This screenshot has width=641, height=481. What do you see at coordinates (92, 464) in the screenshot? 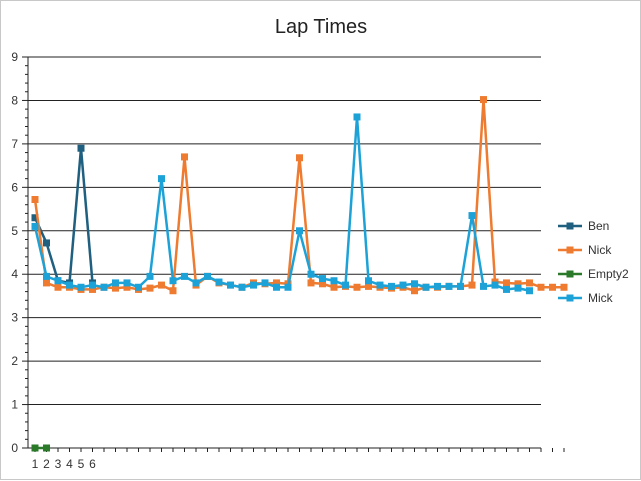
I see `x-tick-label-6: 6` at bounding box center [92, 464].